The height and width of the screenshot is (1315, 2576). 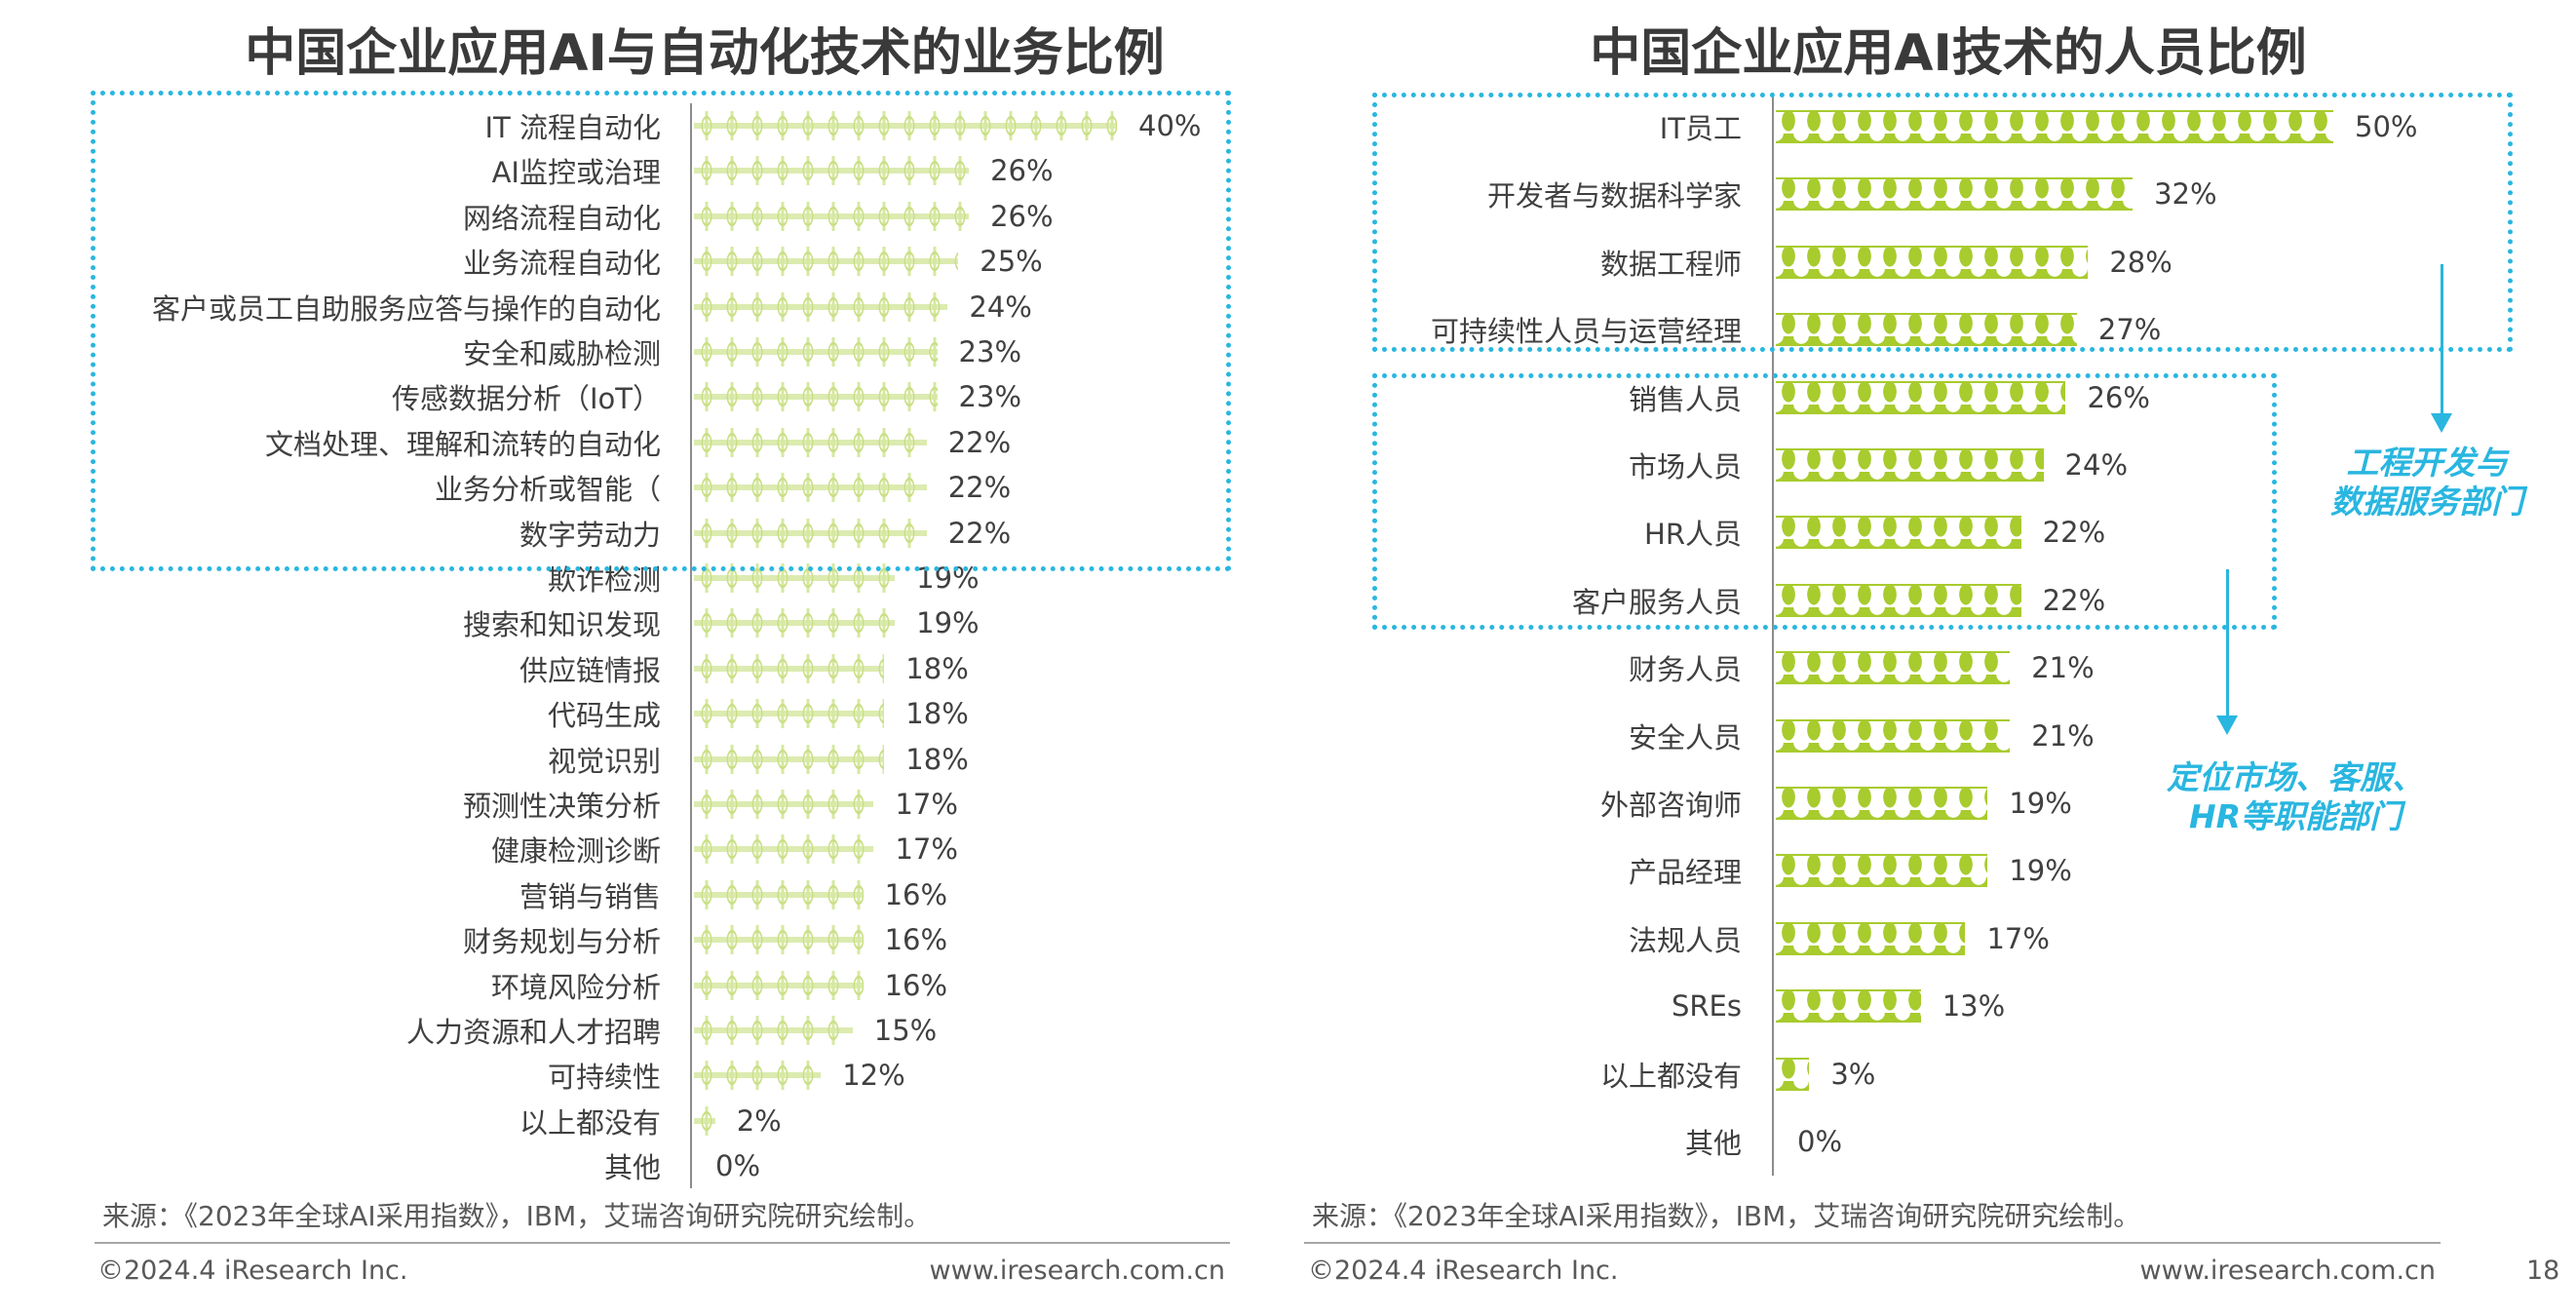 What do you see at coordinates (1012, 262) in the screenshot?
I see `data-label: 25%` at bounding box center [1012, 262].